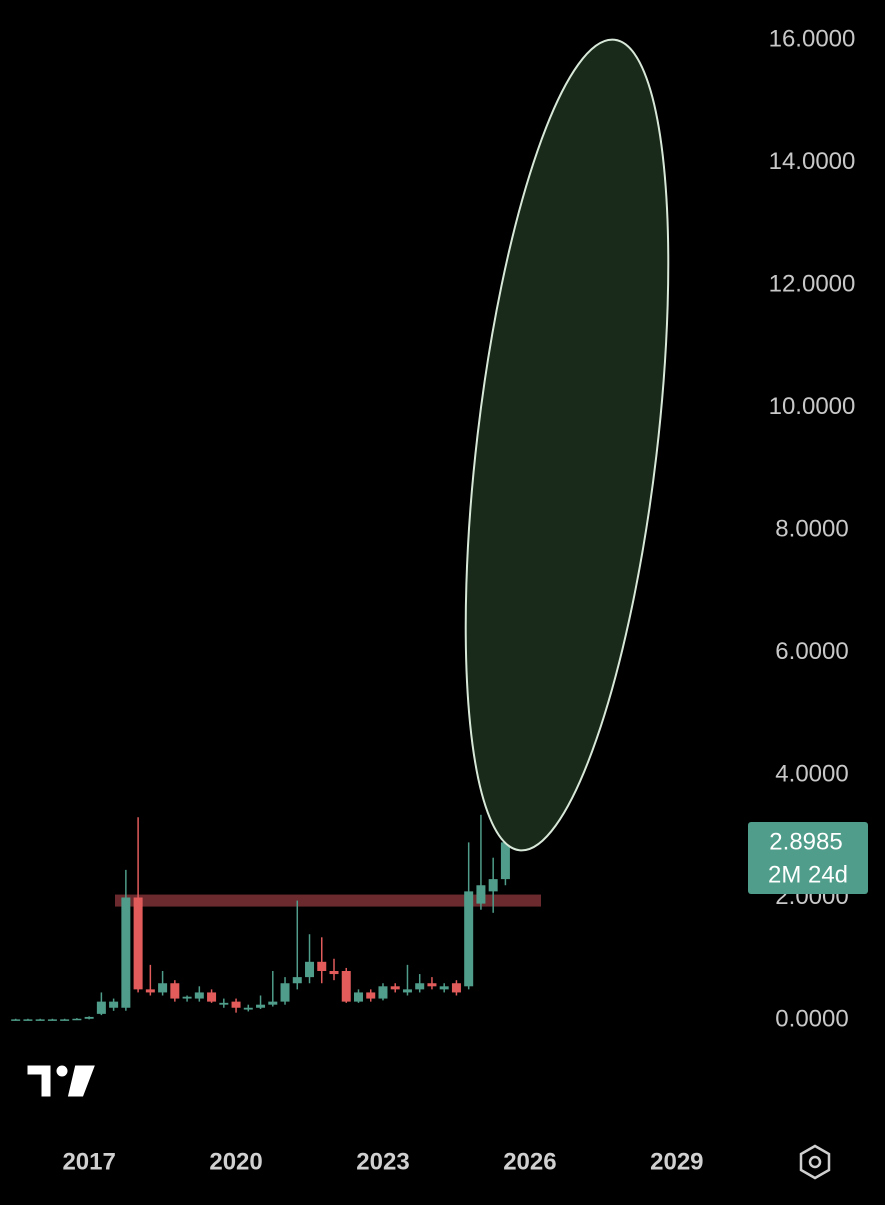 Image resolution: width=885 pixels, height=1205 pixels. What do you see at coordinates (39, 1081) in the screenshot?
I see `logo-t` at bounding box center [39, 1081].